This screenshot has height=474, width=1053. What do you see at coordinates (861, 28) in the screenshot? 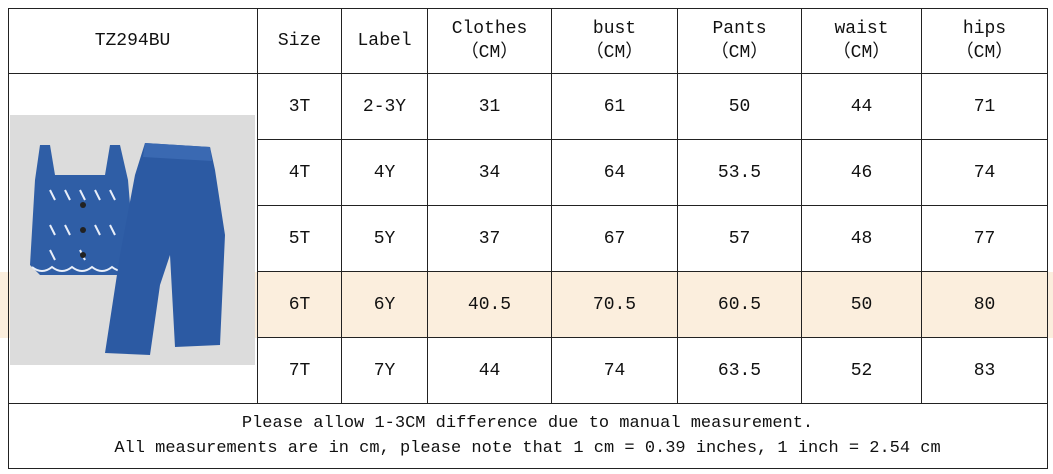
I see `cell-text: waist` at bounding box center [861, 28].